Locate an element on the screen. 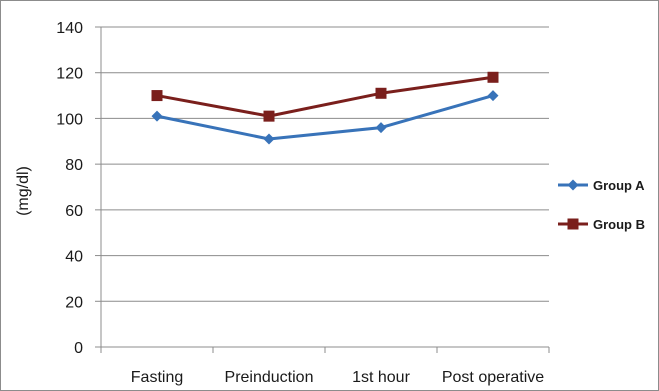 This screenshot has width=659, height=391. y-tick-label: 40 is located at coordinates (74, 257).